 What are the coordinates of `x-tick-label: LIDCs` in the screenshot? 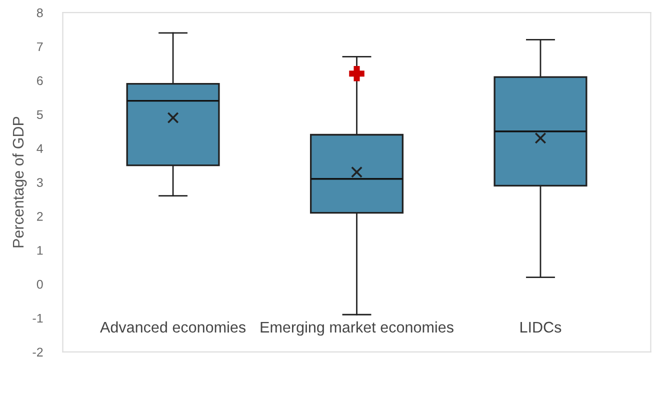 It's located at (541, 327).